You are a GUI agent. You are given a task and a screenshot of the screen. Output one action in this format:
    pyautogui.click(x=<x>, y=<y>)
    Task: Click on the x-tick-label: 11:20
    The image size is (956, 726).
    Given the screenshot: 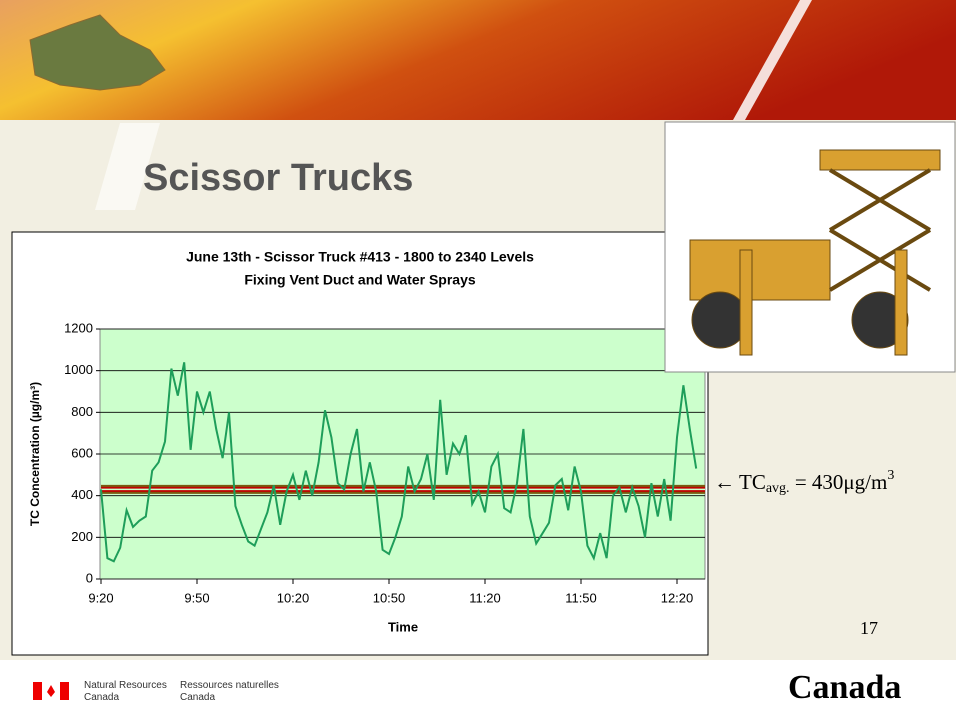 What is the action you would take?
    pyautogui.click(x=485, y=597)
    